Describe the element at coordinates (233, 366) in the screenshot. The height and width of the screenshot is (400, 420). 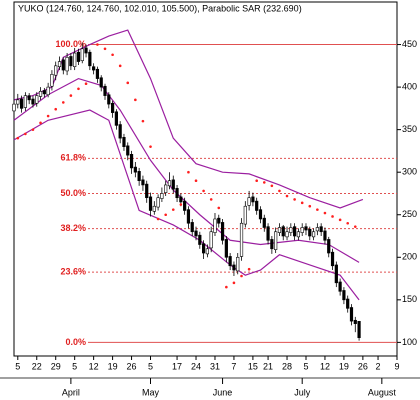
I see `x-tick-label: 7` at that location.